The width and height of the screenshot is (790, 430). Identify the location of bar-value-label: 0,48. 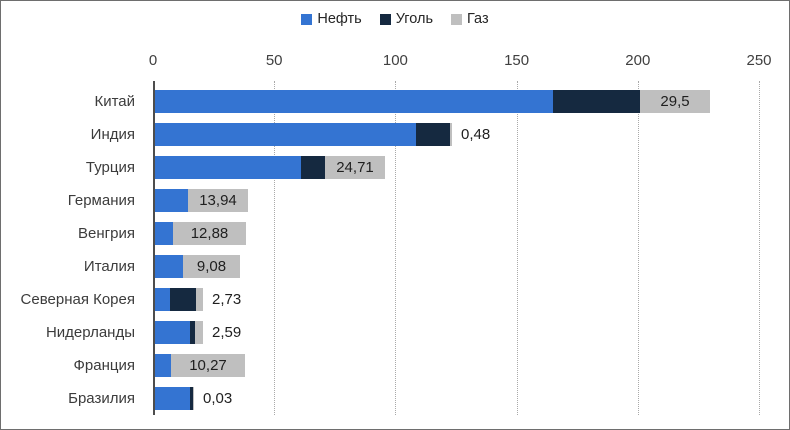
(476, 134).